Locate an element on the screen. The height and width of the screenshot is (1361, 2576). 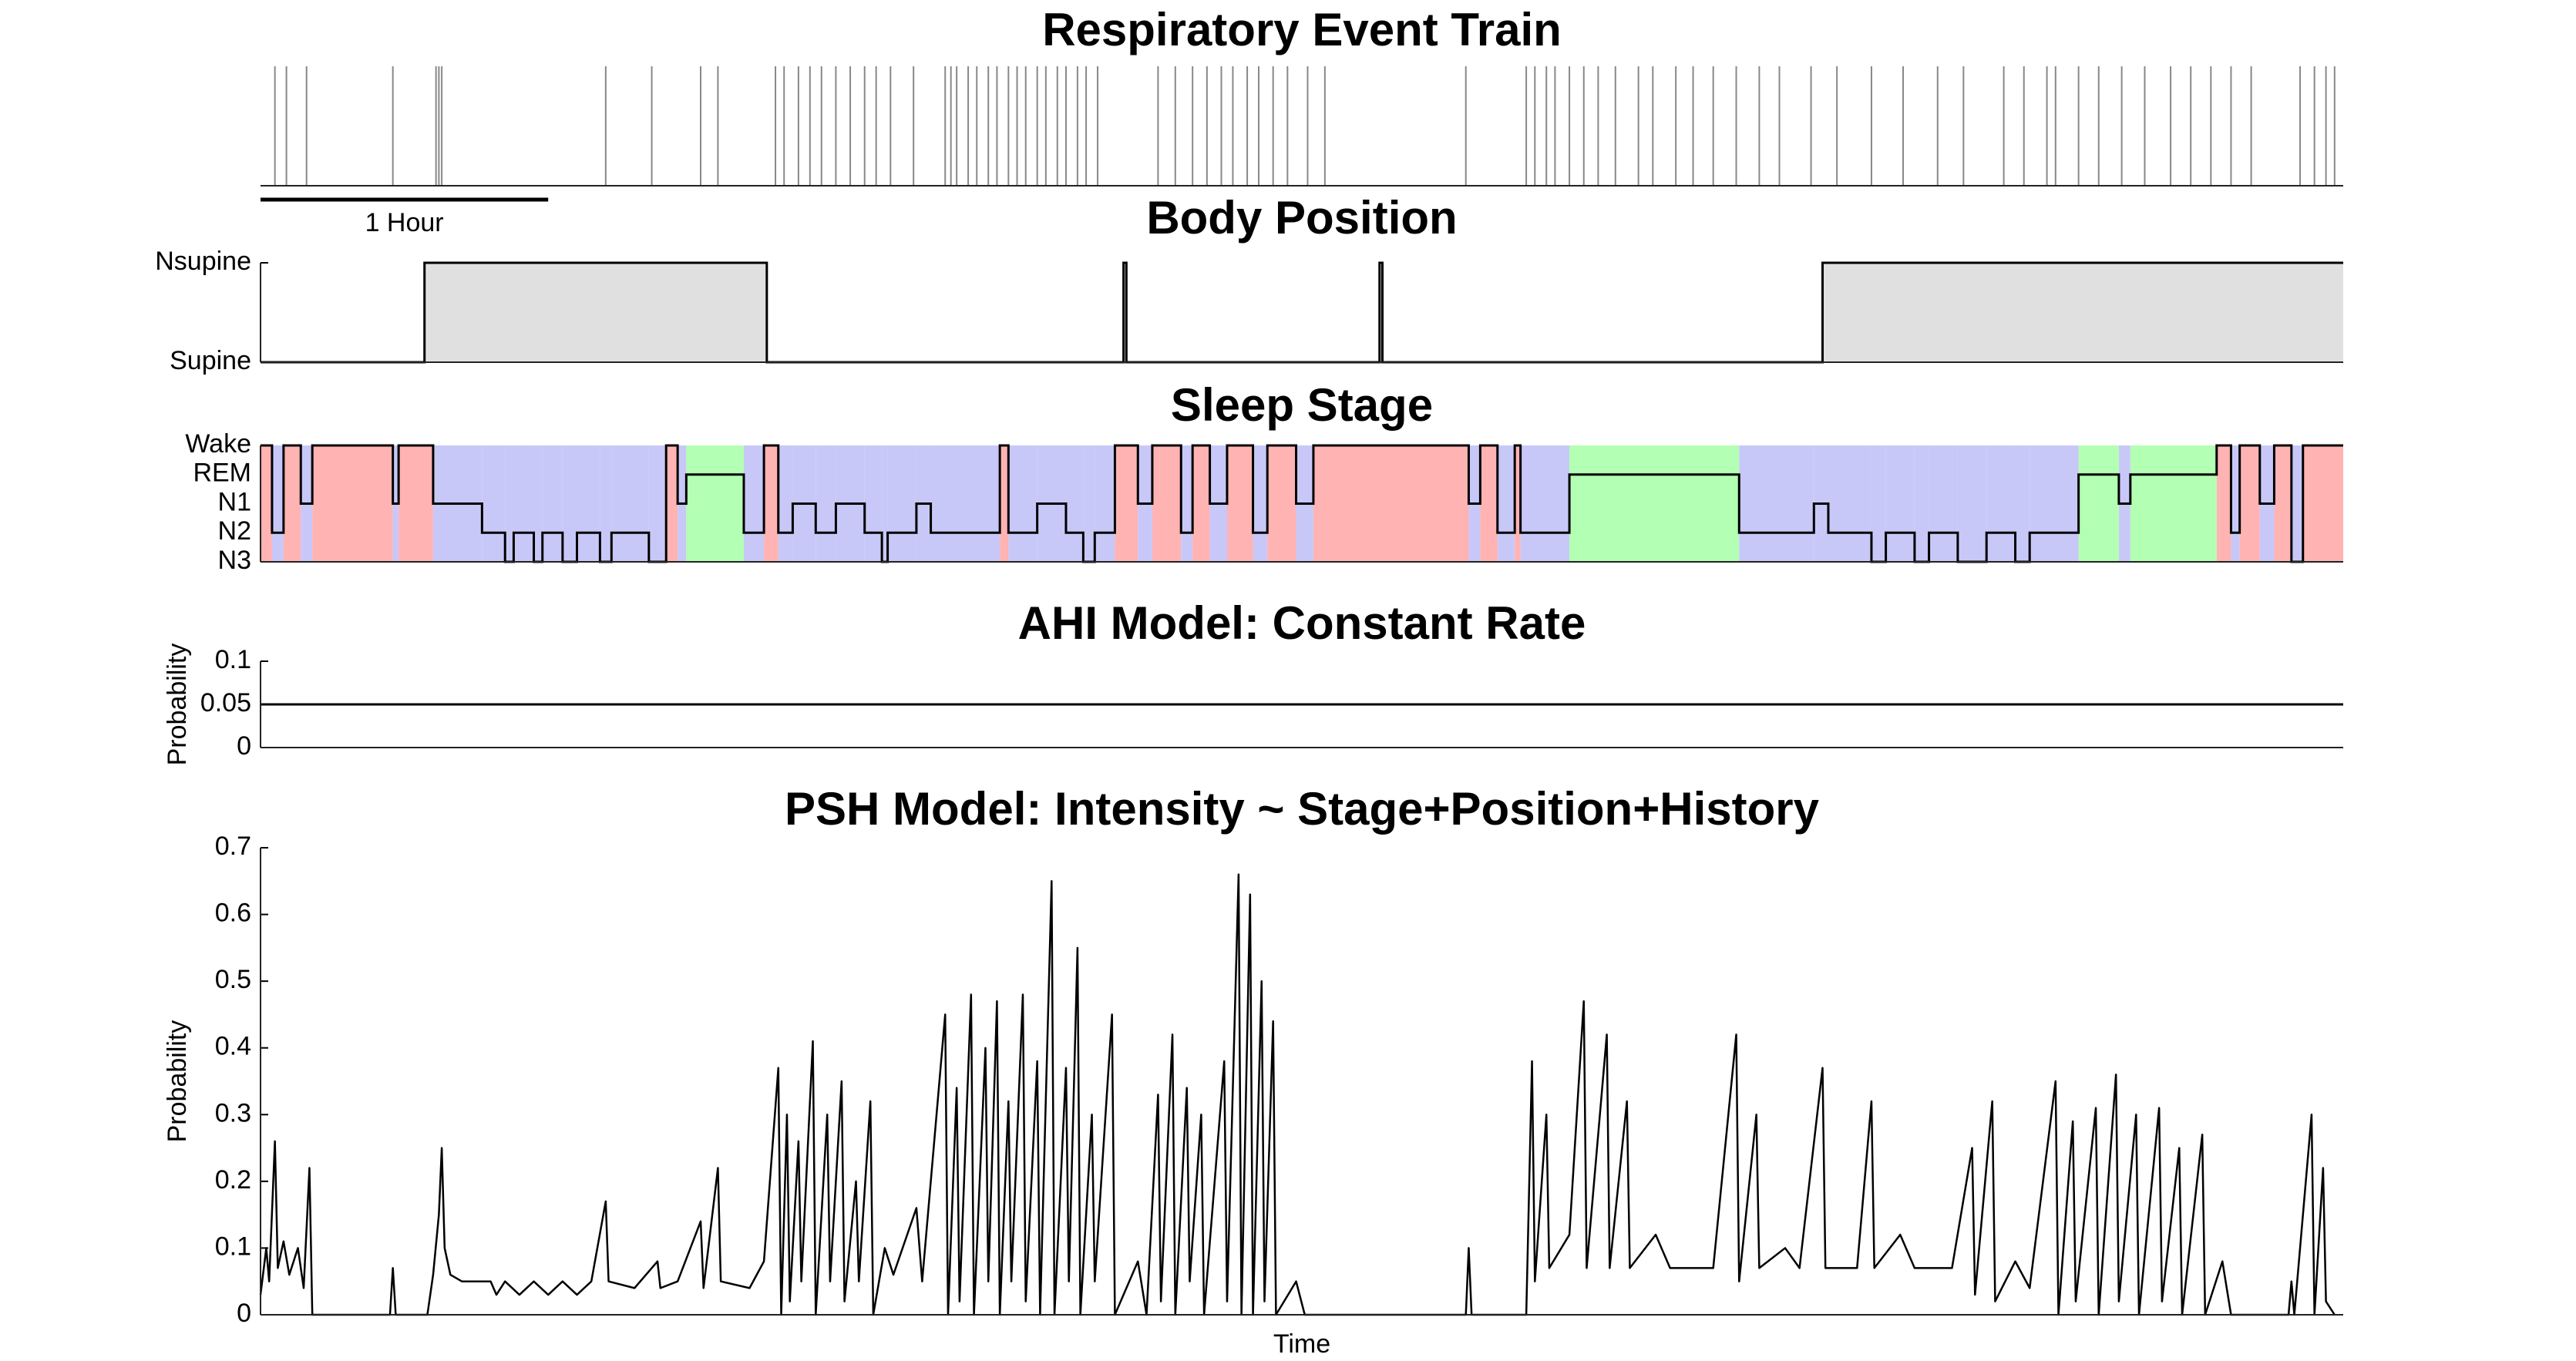
scale-bar-label: 1 Hour is located at coordinates (404, 222).